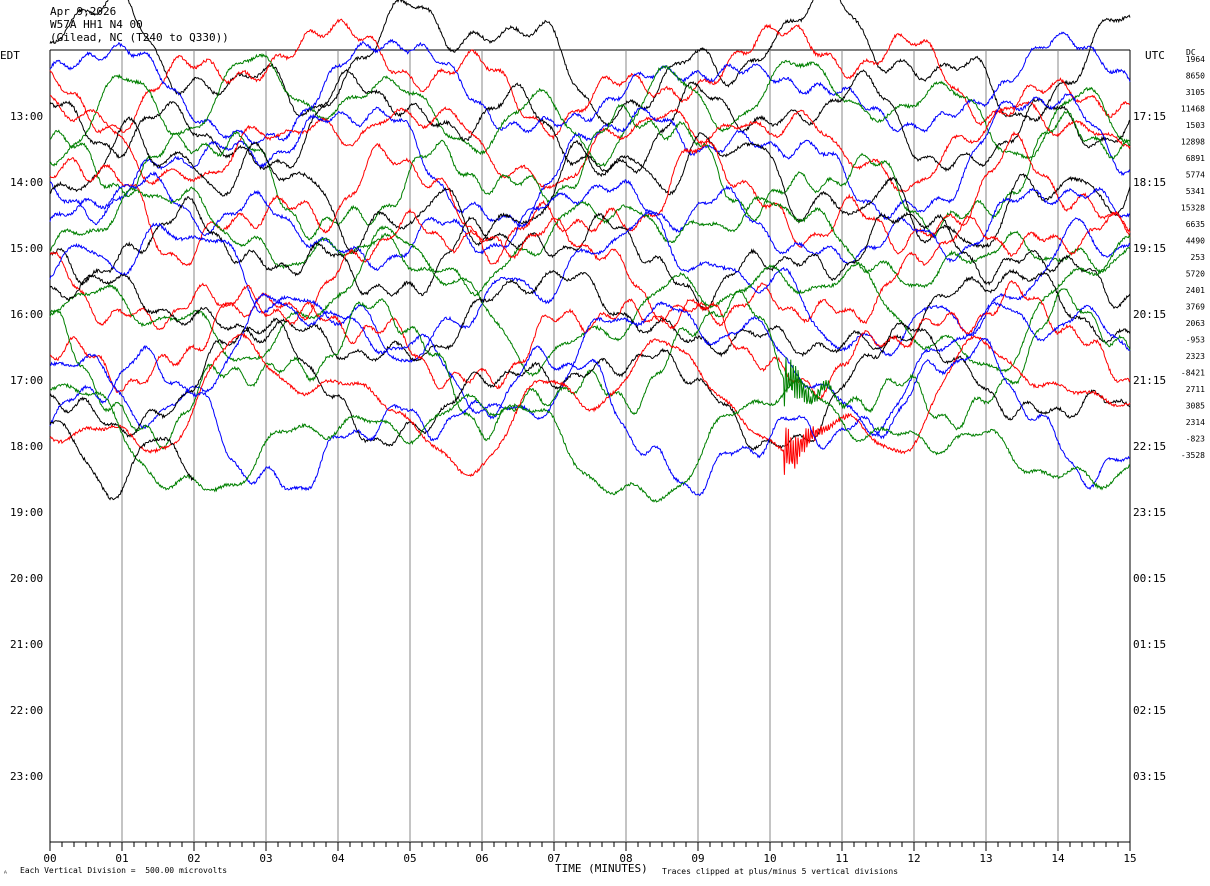  What do you see at coordinates (1149, 182) in the screenshot?
I see `utc-hour-label: 18:15` at bounding box center [1149, 182].